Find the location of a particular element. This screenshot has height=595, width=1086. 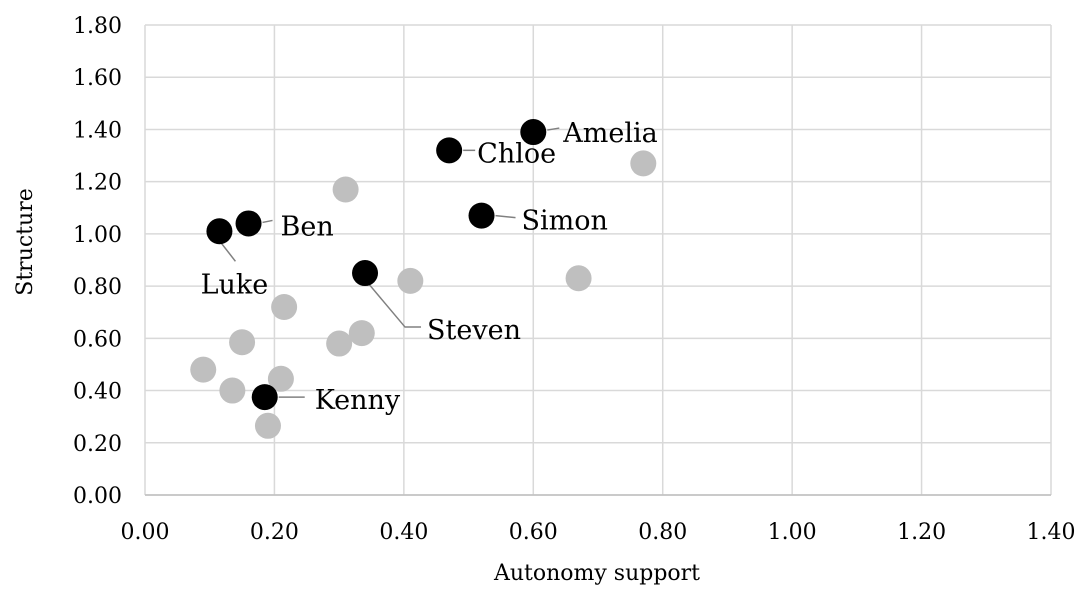

x-tick-label: 1.20 is located at coordinates (921, 532).